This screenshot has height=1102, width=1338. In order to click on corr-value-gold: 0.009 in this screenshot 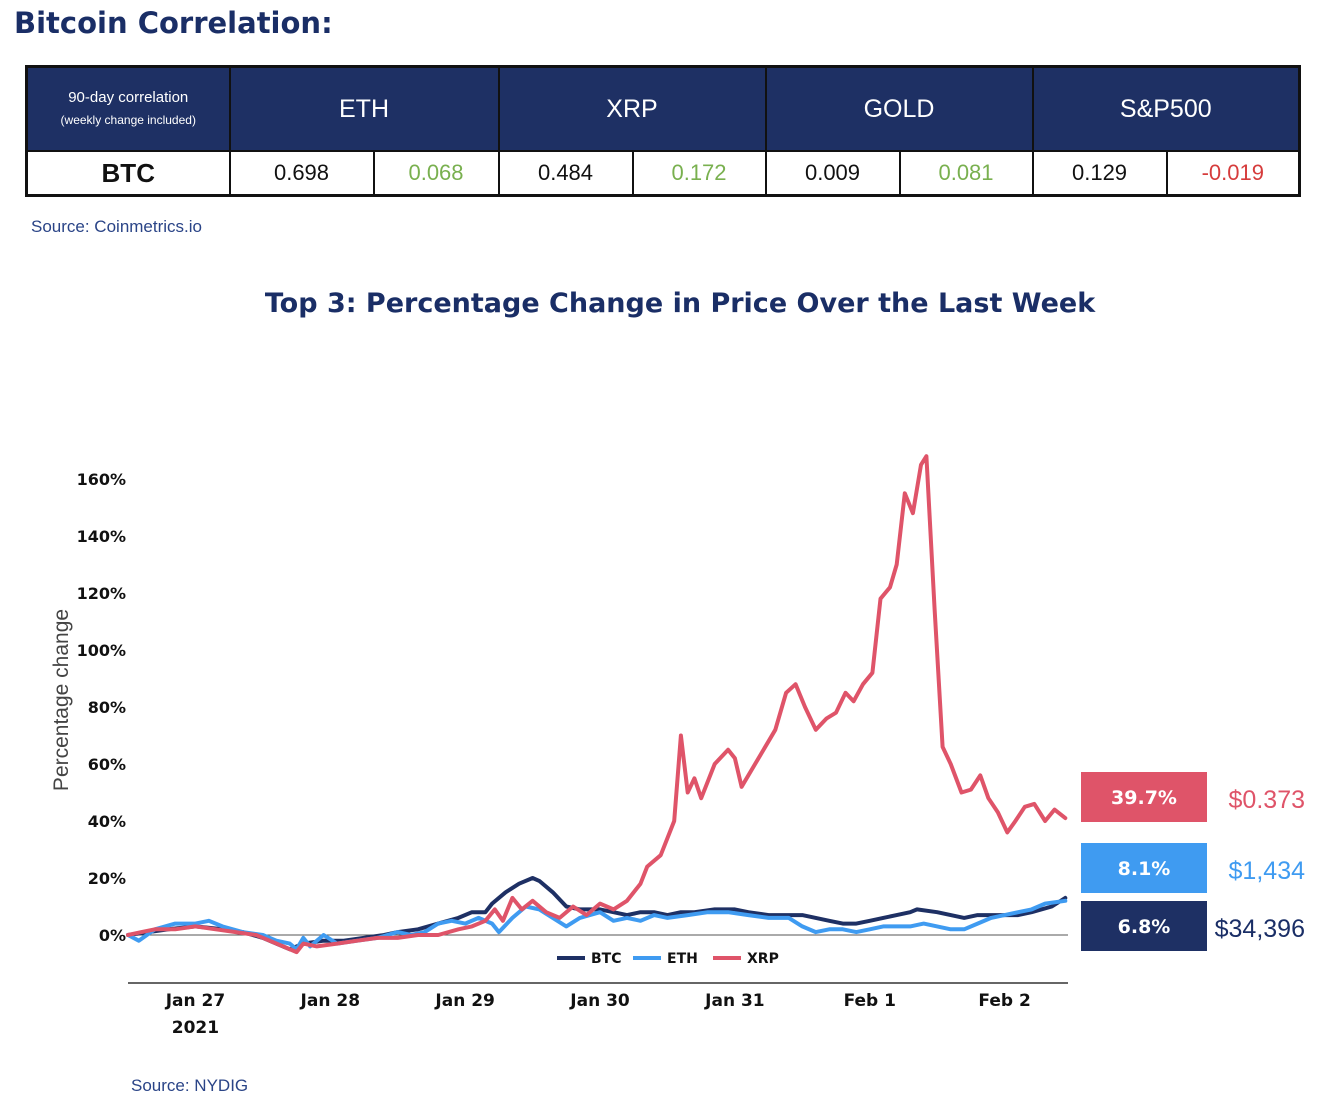, I will do `click(832, 173)`.